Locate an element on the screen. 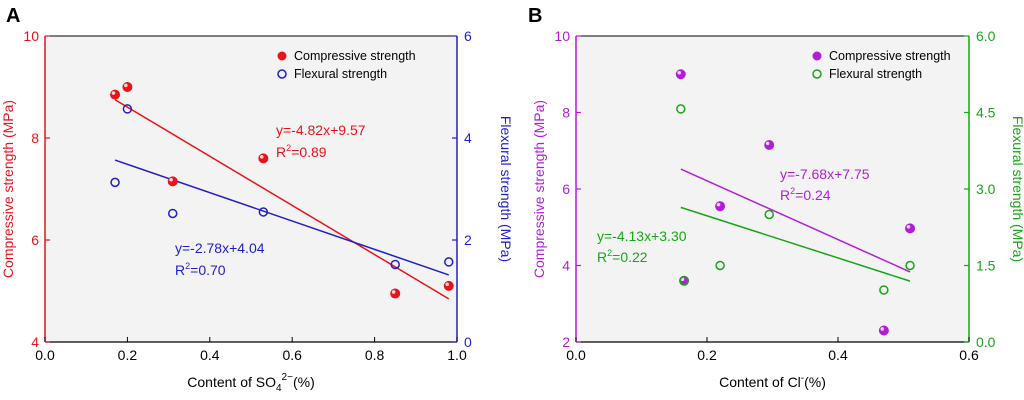 The height and width of the screenshot is (400, 1024). right-y-tick-label: 4 is located at coordinates (468, 138).